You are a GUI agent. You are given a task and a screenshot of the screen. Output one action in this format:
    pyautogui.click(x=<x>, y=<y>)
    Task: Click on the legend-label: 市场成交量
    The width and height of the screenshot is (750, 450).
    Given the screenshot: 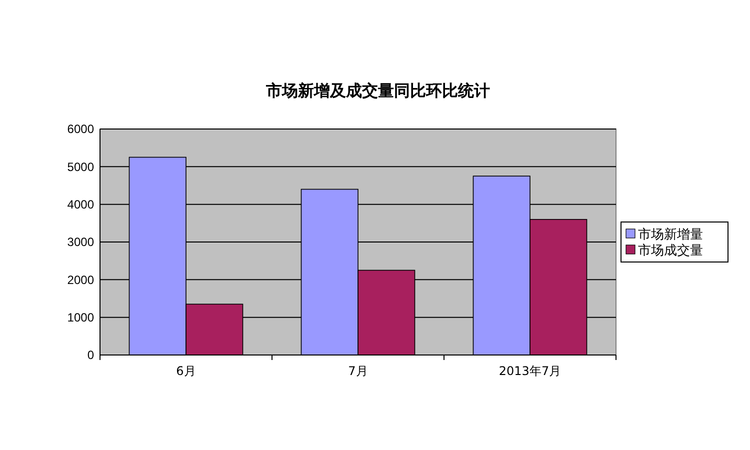 What is the action you would take?
    pyautogui.click(x=670, y=250)
    